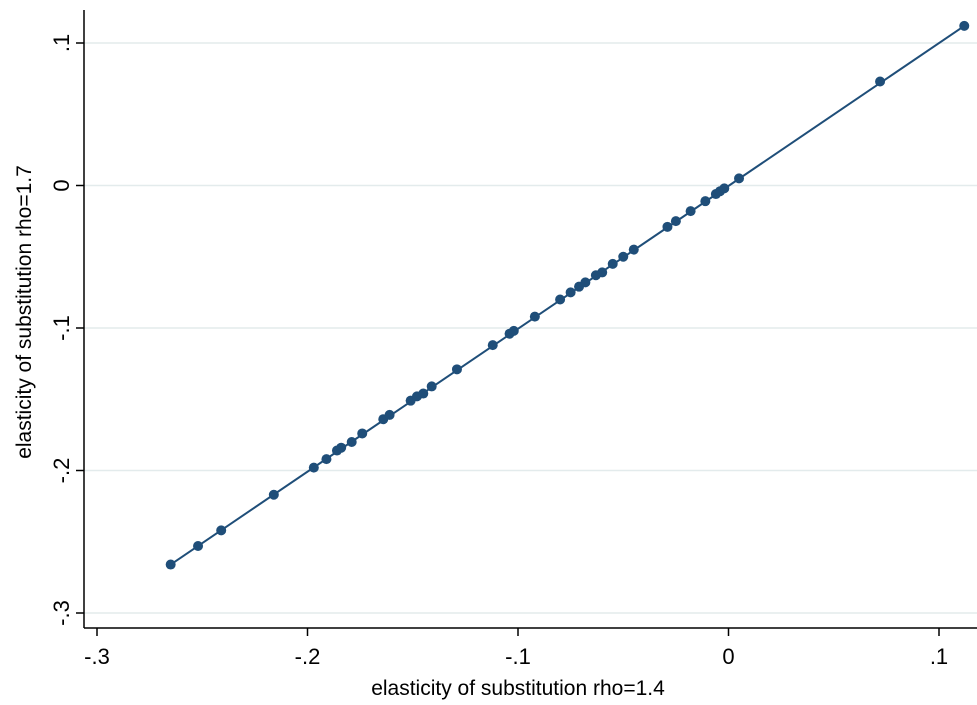 Image resolution: width=977 pixels, height=705 pixels. I want to click on x-tick-label-3: 0, so click(728, 656).